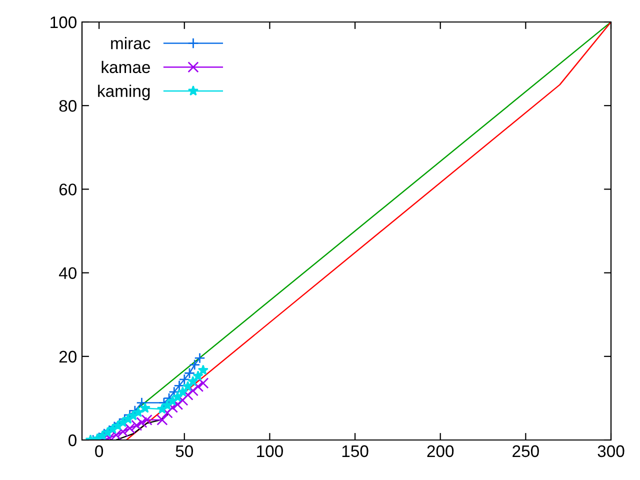  I want to click on x-tick-label: 250, so click(525, 451).